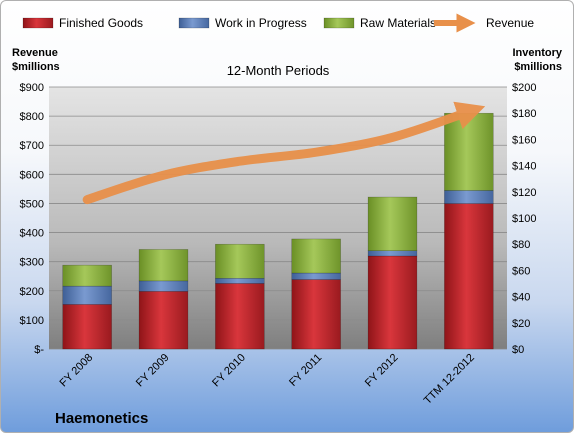 This screenshot has height=433, width=574. What do you see at coordinates (32, 175) in the screenshot?
I see `left-tick-label: $600` at bounding box center [32, 175].